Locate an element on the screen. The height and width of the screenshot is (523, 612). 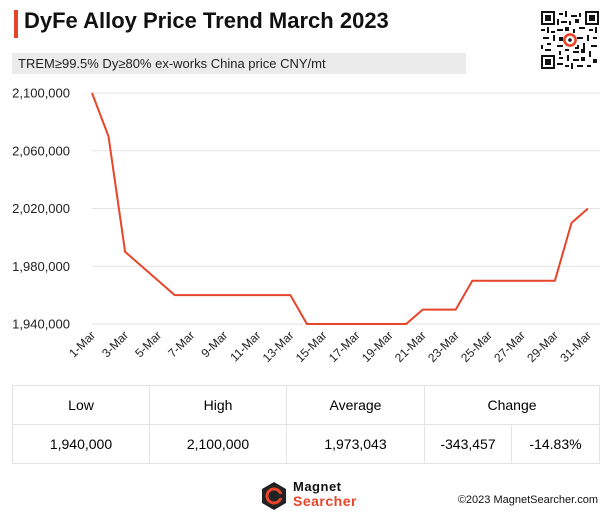
qr-code is located at coordinates (570, 40).